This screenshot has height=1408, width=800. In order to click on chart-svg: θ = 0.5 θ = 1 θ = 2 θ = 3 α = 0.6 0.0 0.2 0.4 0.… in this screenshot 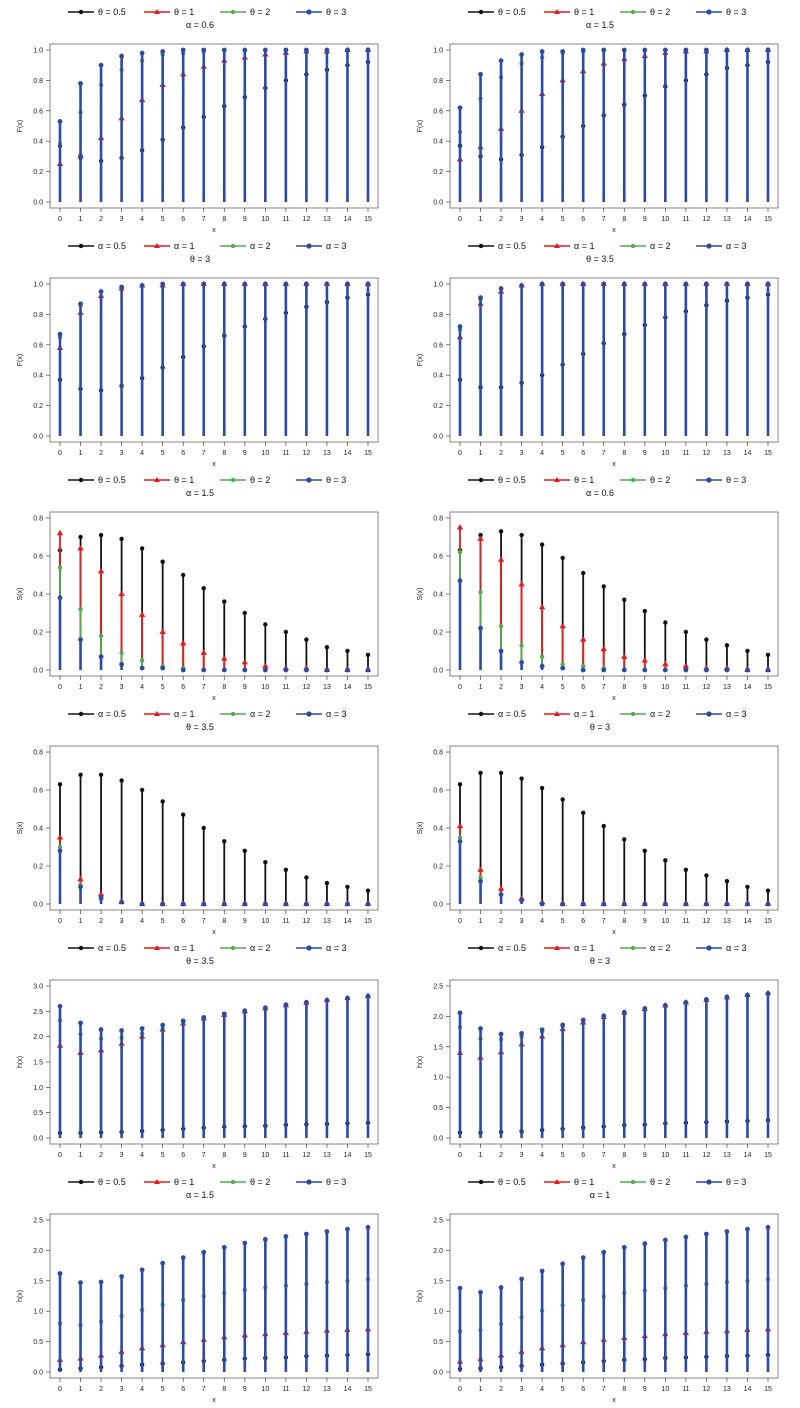, I will do `click(198, 120)`.